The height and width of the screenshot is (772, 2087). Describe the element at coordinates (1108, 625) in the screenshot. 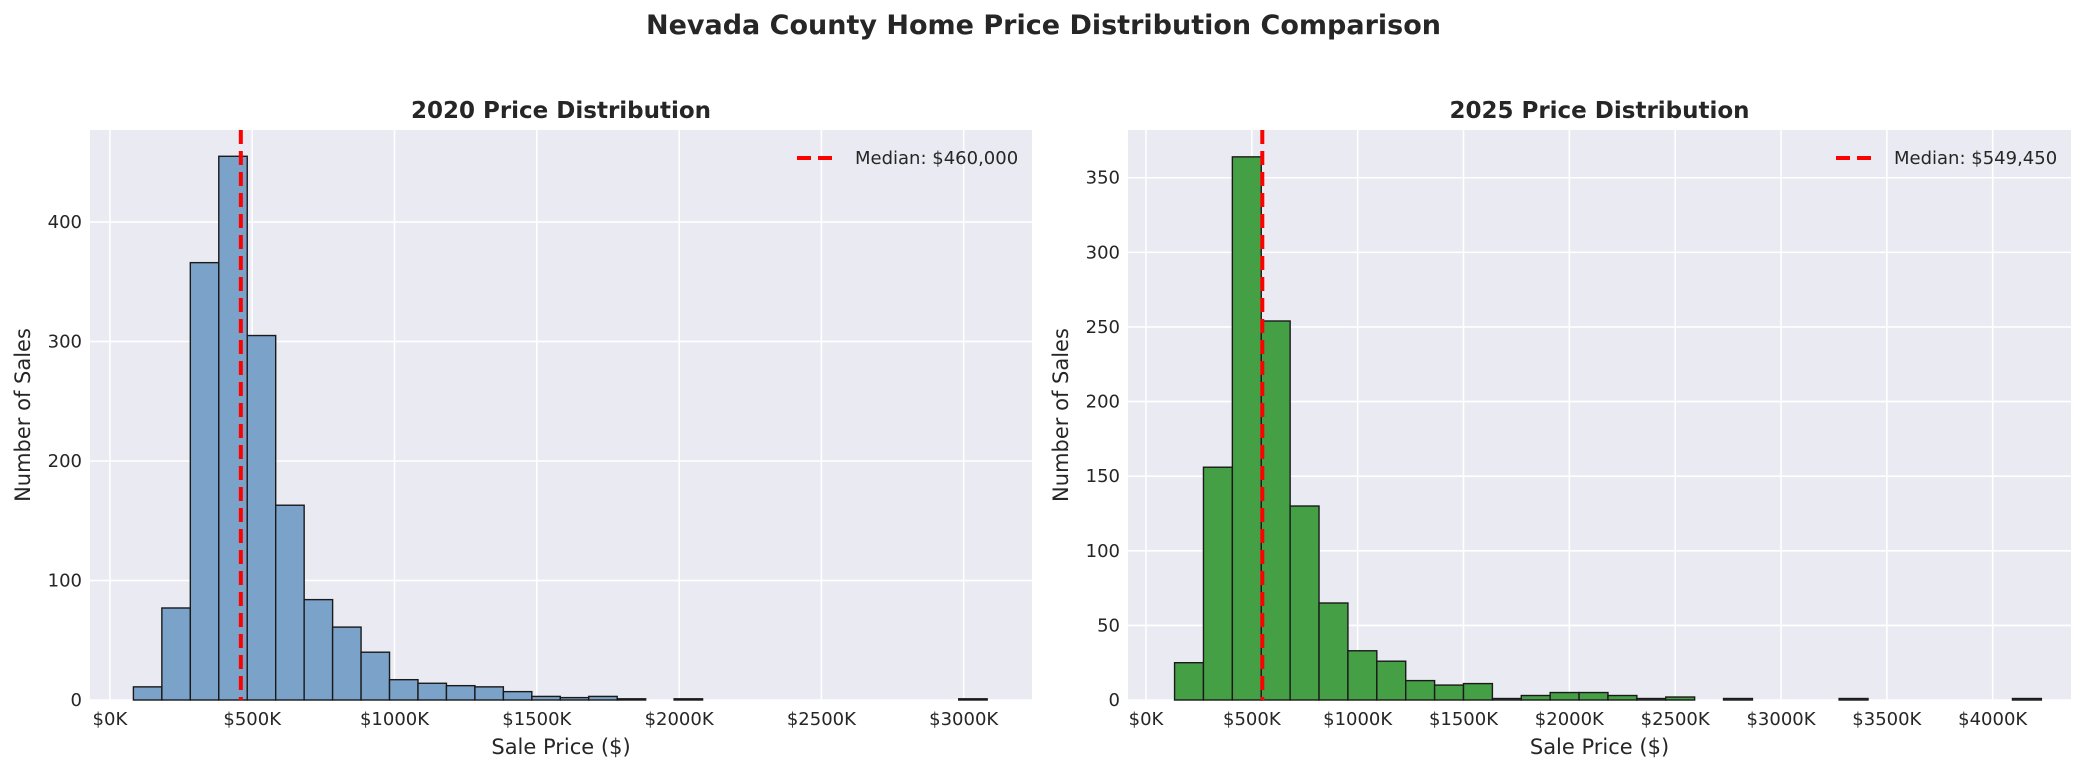

I see `y-tick-label: 50` at that location.